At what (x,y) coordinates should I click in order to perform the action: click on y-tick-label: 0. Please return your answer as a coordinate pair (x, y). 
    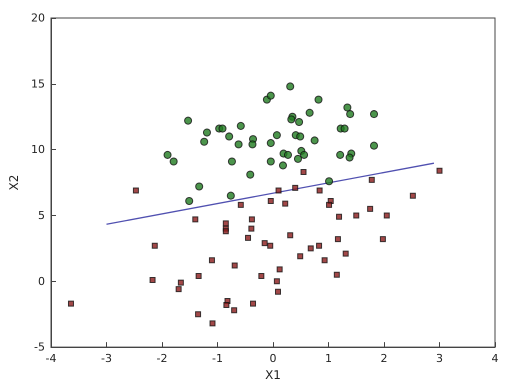
    Looking at the image, I should click on (41, 281).